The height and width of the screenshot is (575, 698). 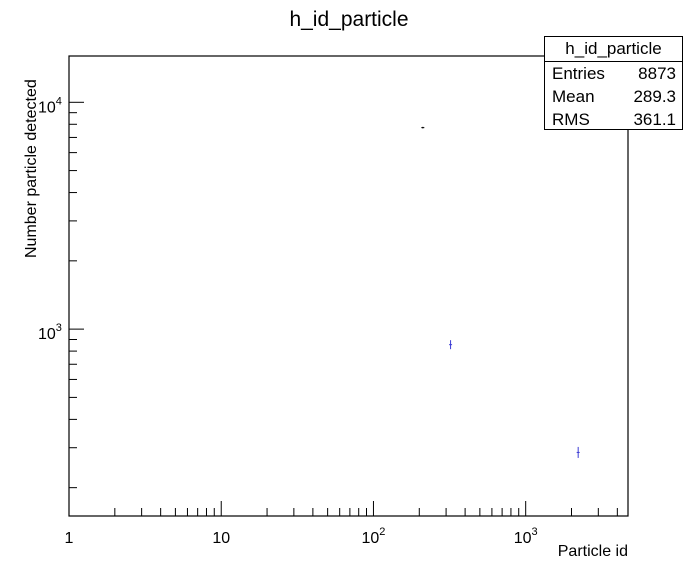 What do you see at coordinates (50, 105) in the screenshot?
I see `y-tick-label: 10⁴` at bounding box center [50, 105].